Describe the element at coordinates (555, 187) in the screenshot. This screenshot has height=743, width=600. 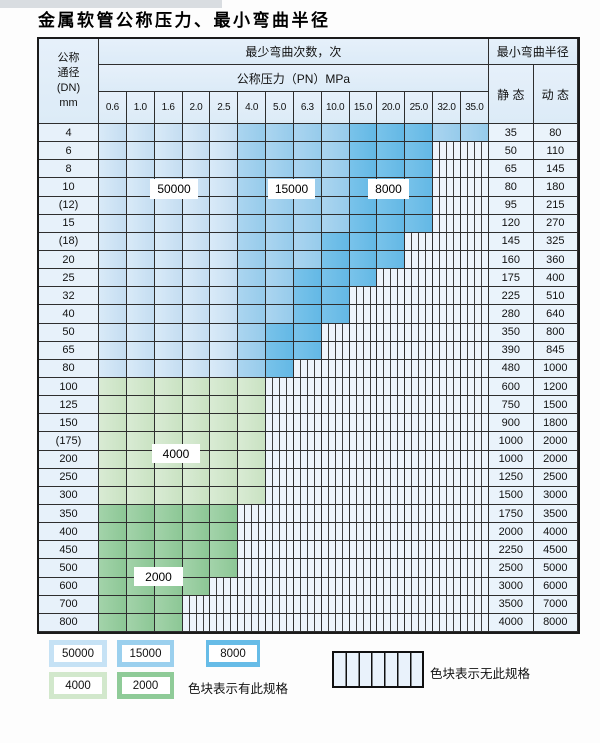
I see `dynamic-radius-value: 180` at that location.